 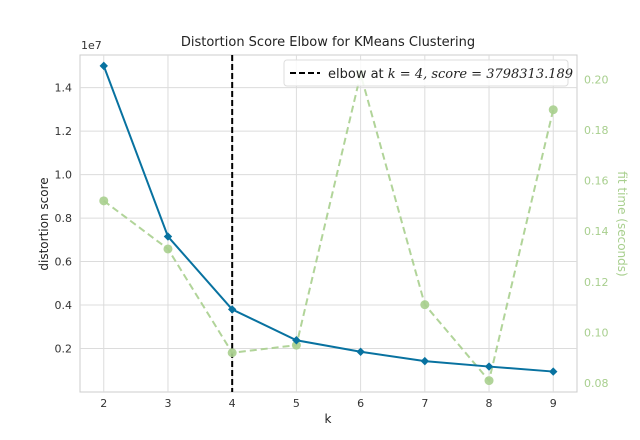 I want to click on y-tick-label: 0.6, so click(x=64, y=262).